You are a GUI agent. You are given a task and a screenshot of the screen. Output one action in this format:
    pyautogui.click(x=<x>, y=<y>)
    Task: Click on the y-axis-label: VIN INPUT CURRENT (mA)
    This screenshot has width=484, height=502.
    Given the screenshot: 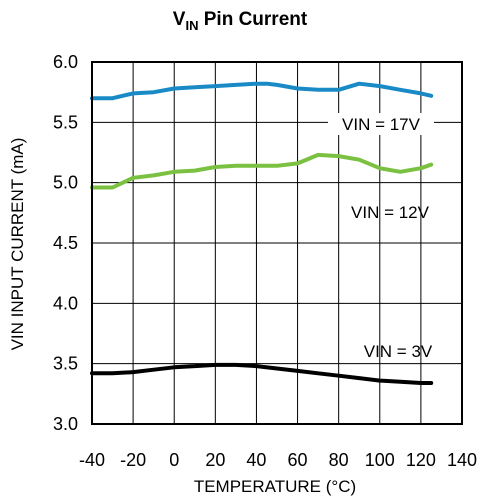 What is the action you would take?
    pyautogui.click(x=17, y=244)
    